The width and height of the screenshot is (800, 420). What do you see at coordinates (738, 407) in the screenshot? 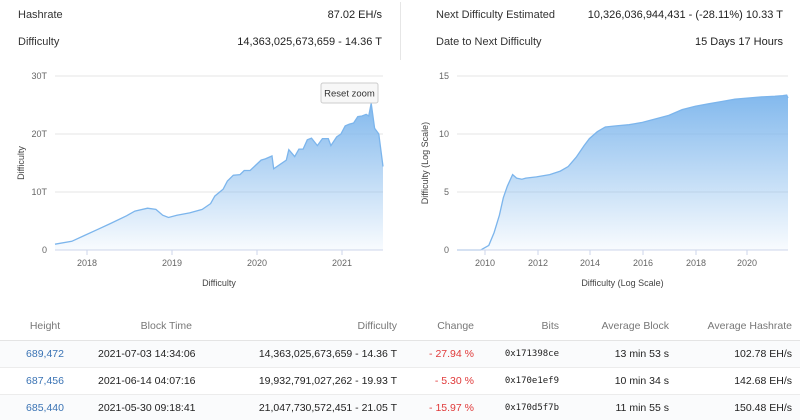
I see `average-hashrate-cell: 150.48 EH/s` at bounding box center [738, 407].